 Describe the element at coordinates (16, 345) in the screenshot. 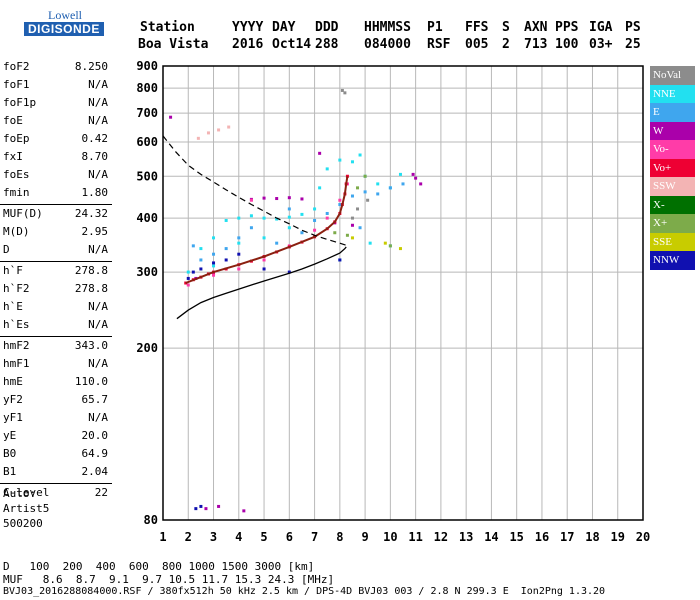

I see `param-name: hmF2` at that location.